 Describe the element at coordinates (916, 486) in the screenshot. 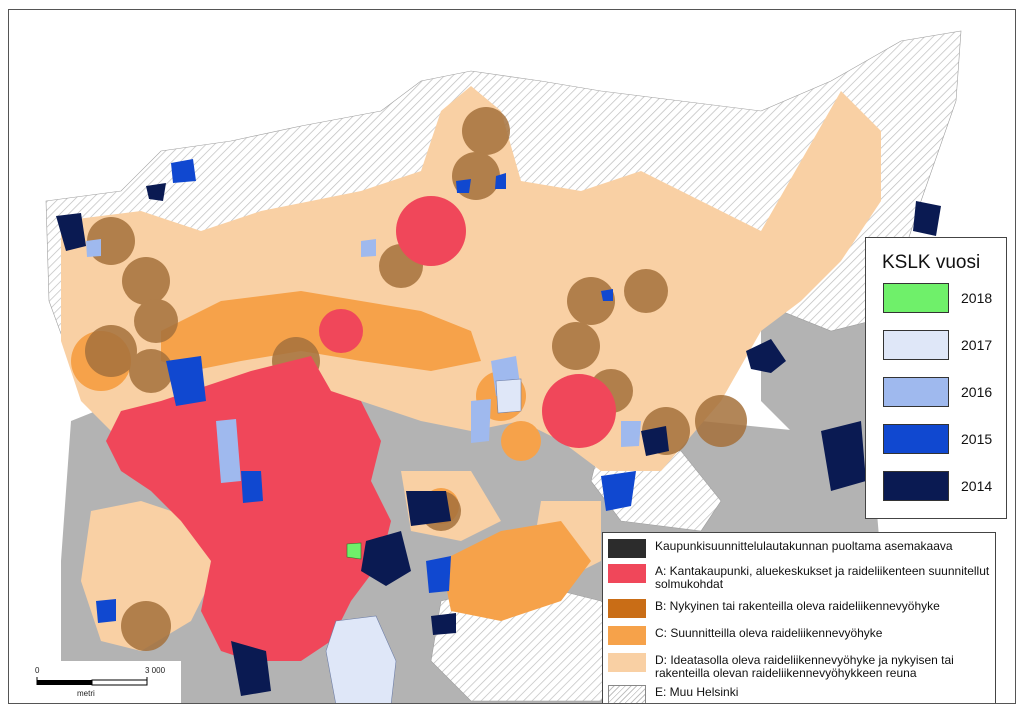

I see `legend-swatch-2014` at that location.